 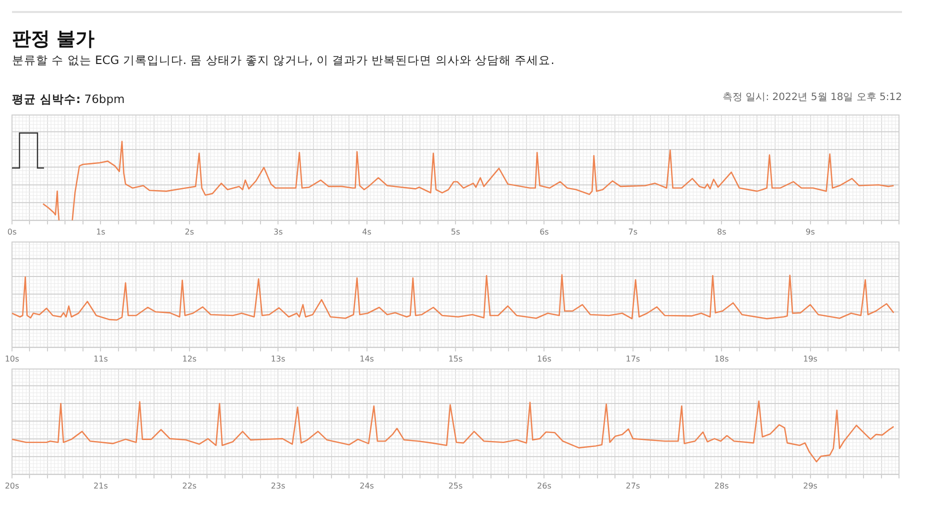 What do you see at coordinates (455, 359) in the screenshot?
I see `x-tick-label: 15s` at bounding box center [455, 359].